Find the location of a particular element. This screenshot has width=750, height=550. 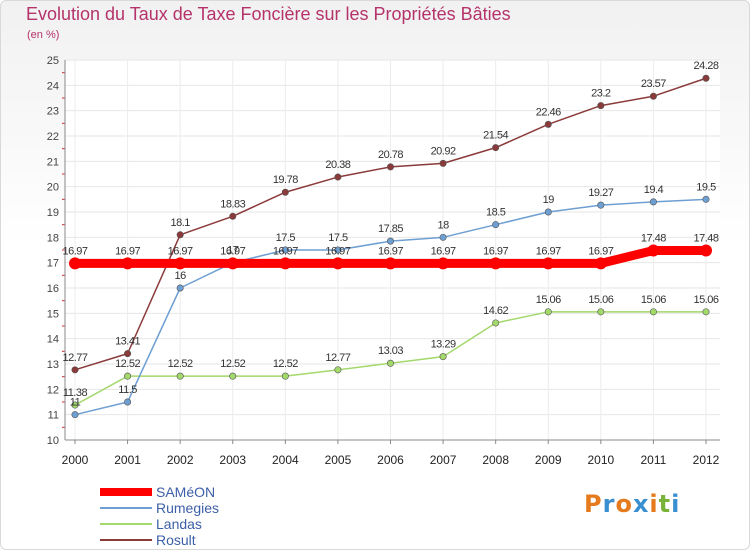

chart-subtitle: (en %) is located at coordinates (43, 35).